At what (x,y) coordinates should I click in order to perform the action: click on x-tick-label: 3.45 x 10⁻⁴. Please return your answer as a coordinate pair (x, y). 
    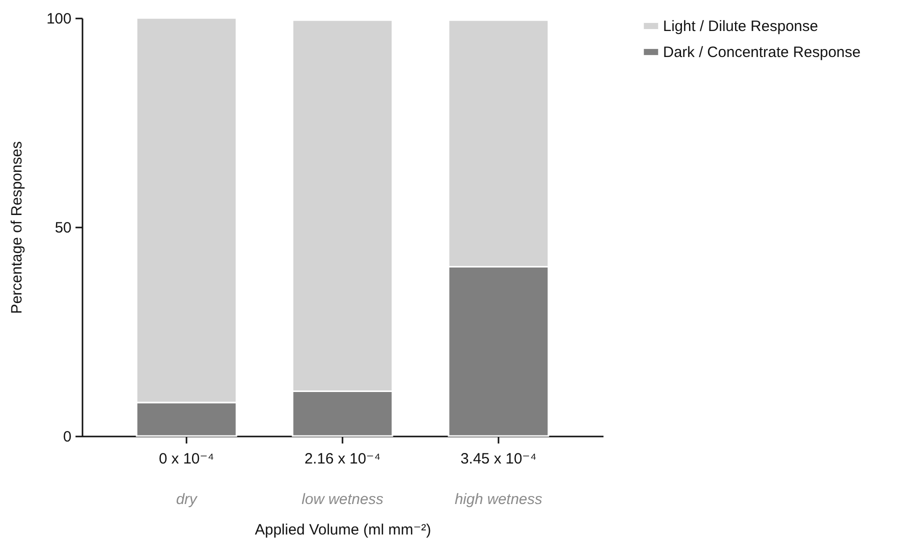
    Looking at the image, I should click on (498, 459).